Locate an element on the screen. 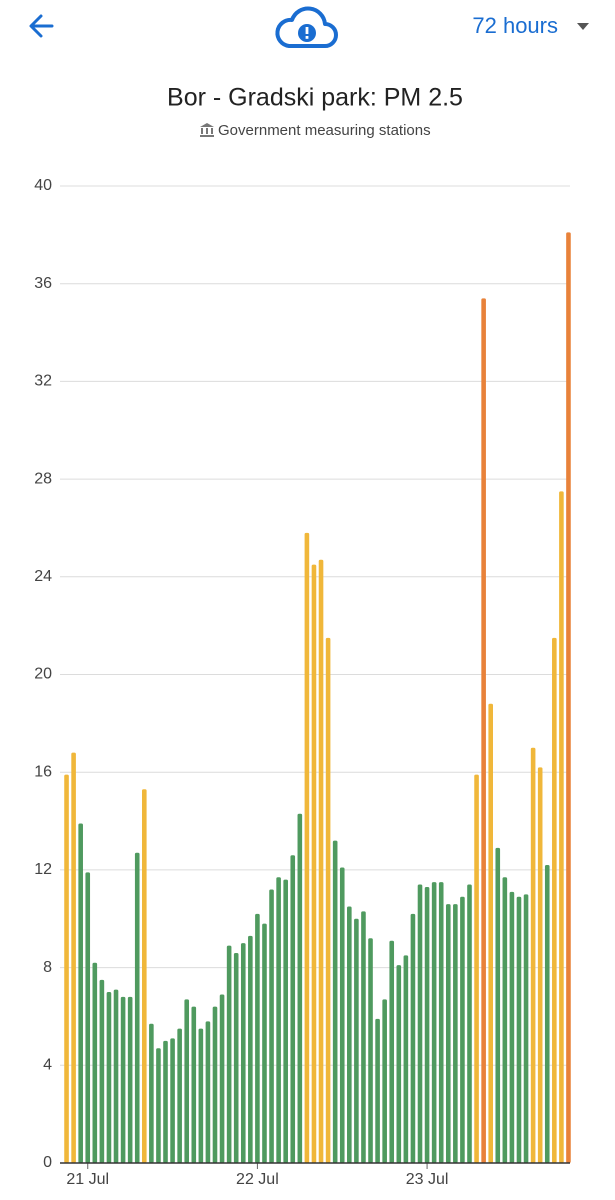  range-label: 72 hours is located at coordinates (515, 25).